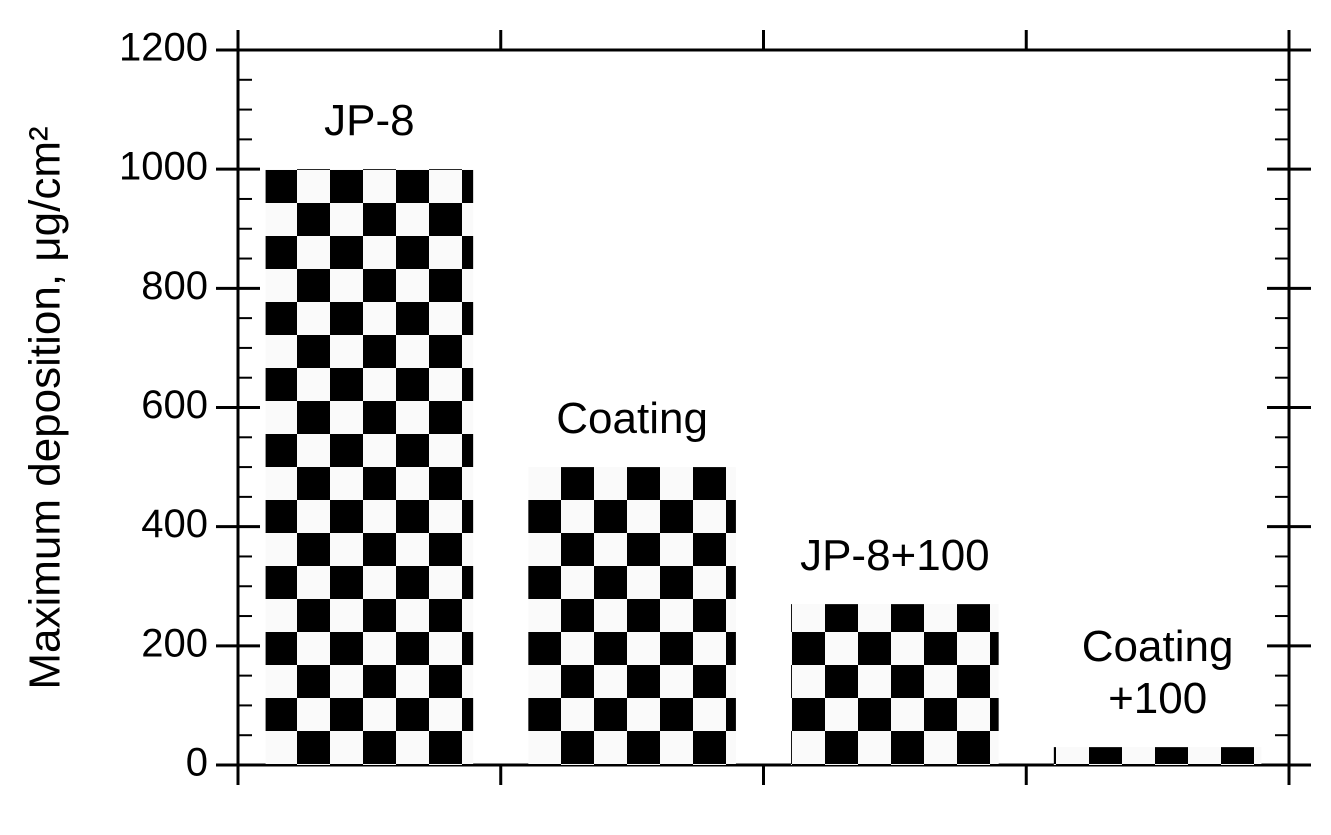  I want to click on y-tick-label: 800, so click(174, 286).